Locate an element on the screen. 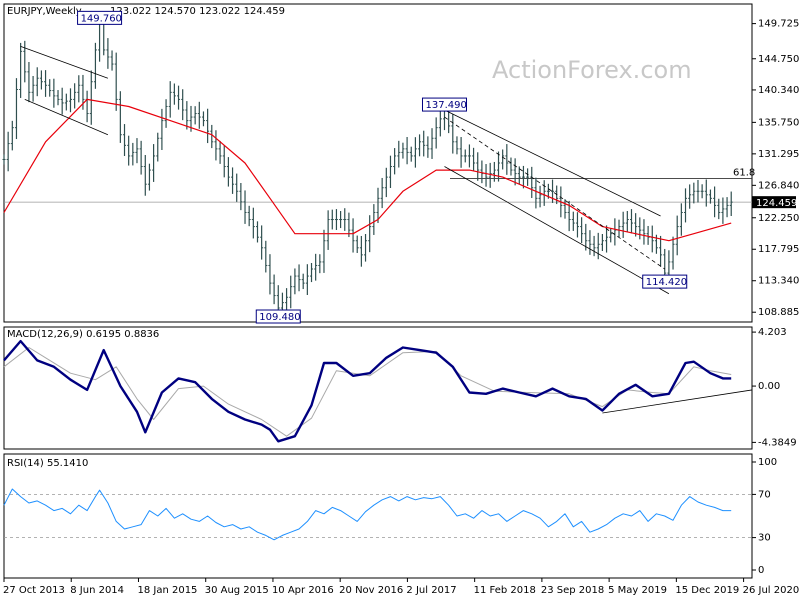  x-tick-label: 10 Apr 2016 is located at coordinates (303, 590).